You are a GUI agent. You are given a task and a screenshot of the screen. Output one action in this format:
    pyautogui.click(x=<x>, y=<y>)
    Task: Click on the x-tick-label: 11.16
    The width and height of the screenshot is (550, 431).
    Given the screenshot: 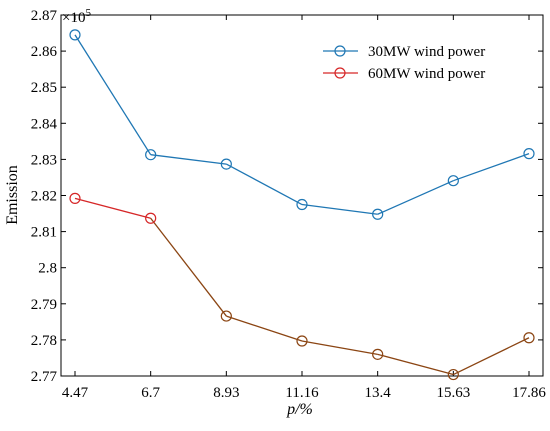 What is the action you would take?
    pyautogui.click(x=302, y=393)
    